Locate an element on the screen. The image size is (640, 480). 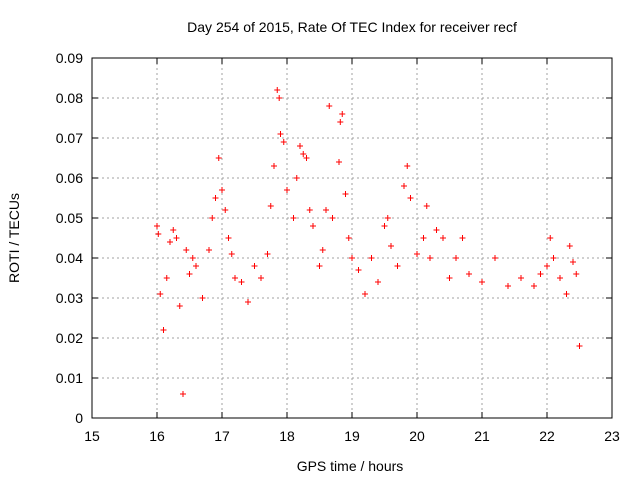
y-tick-label: 0.07 is located at coordinates (69, 138).